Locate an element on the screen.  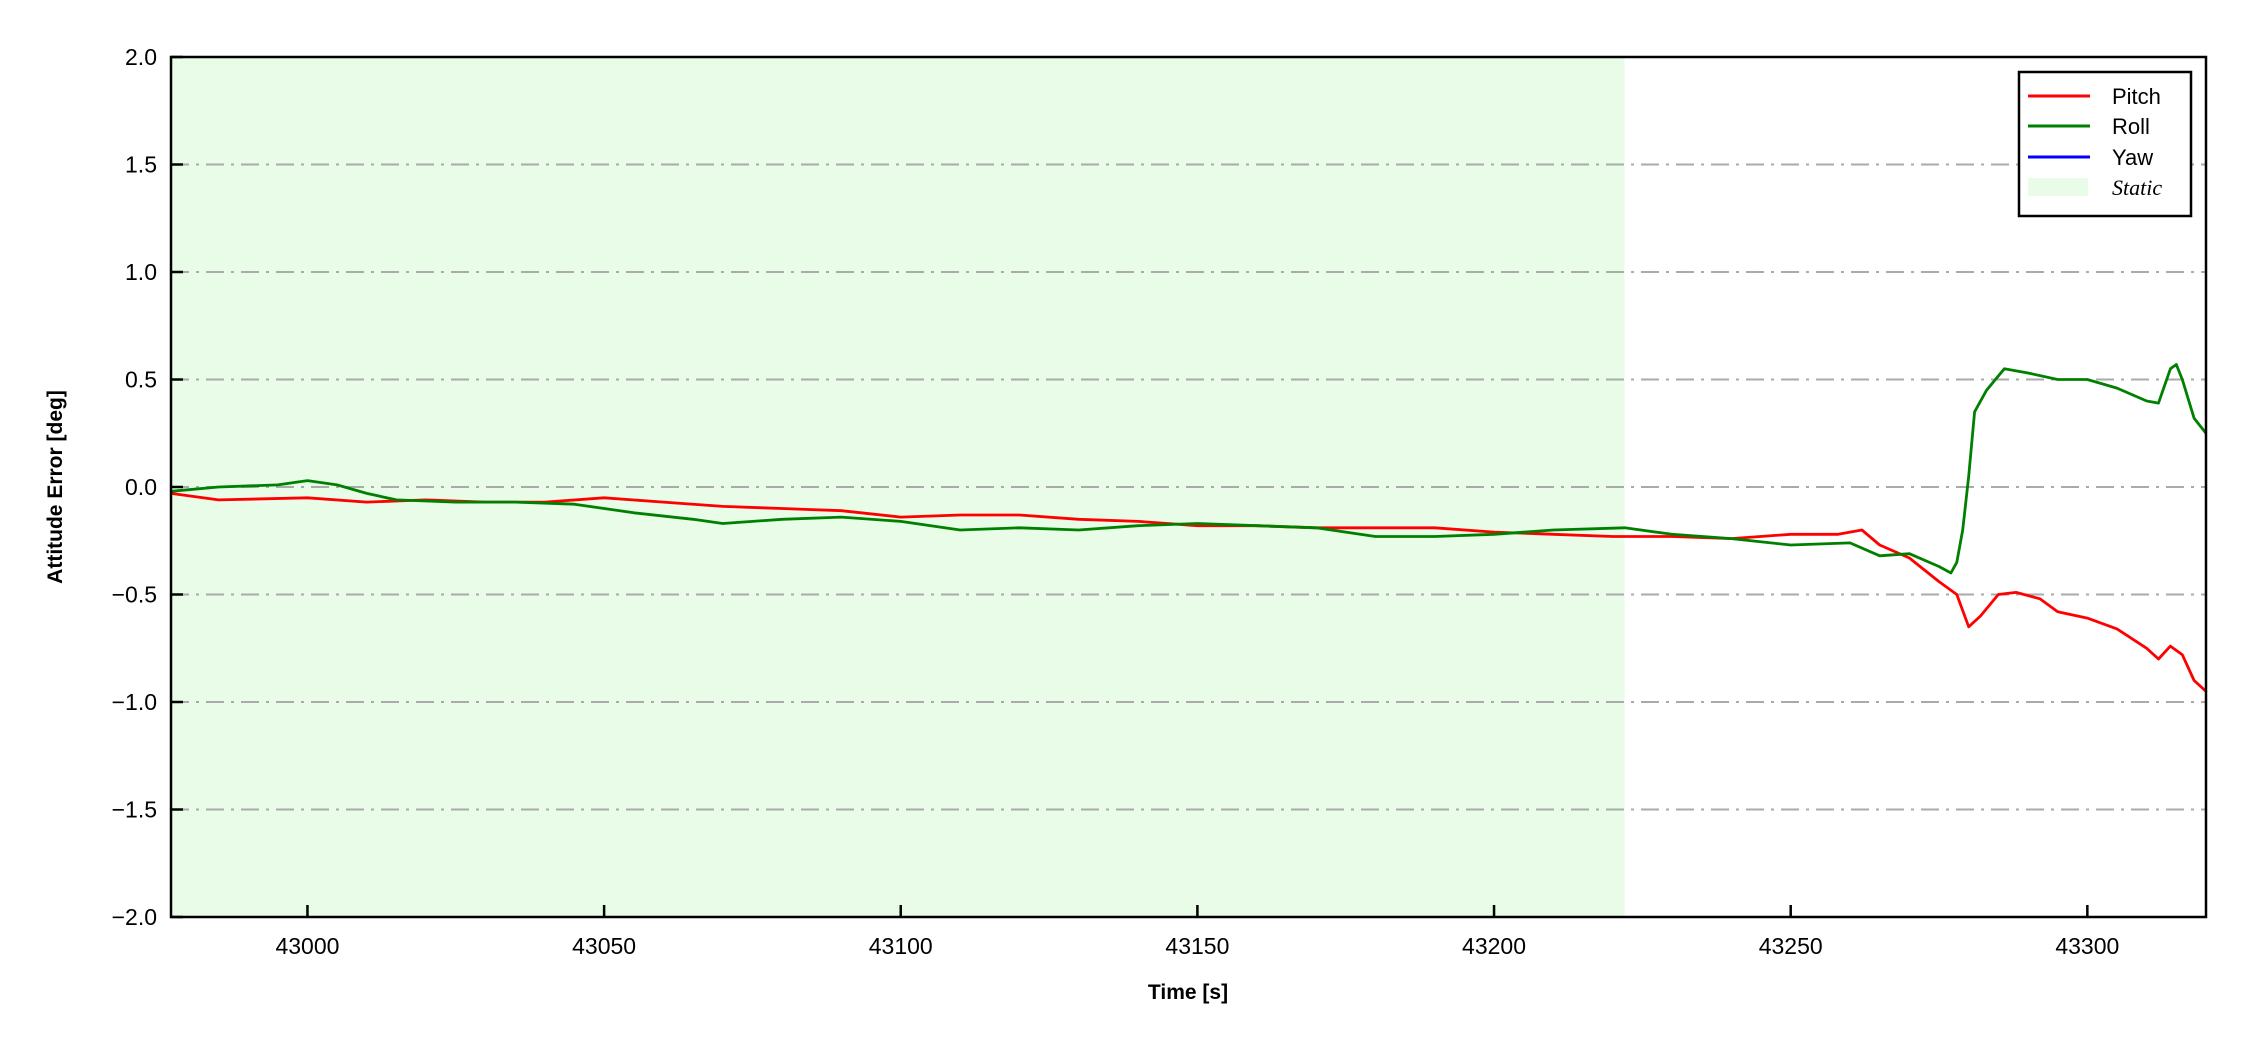
x-tick-label: 43050 is located at coordinates (604, 946).